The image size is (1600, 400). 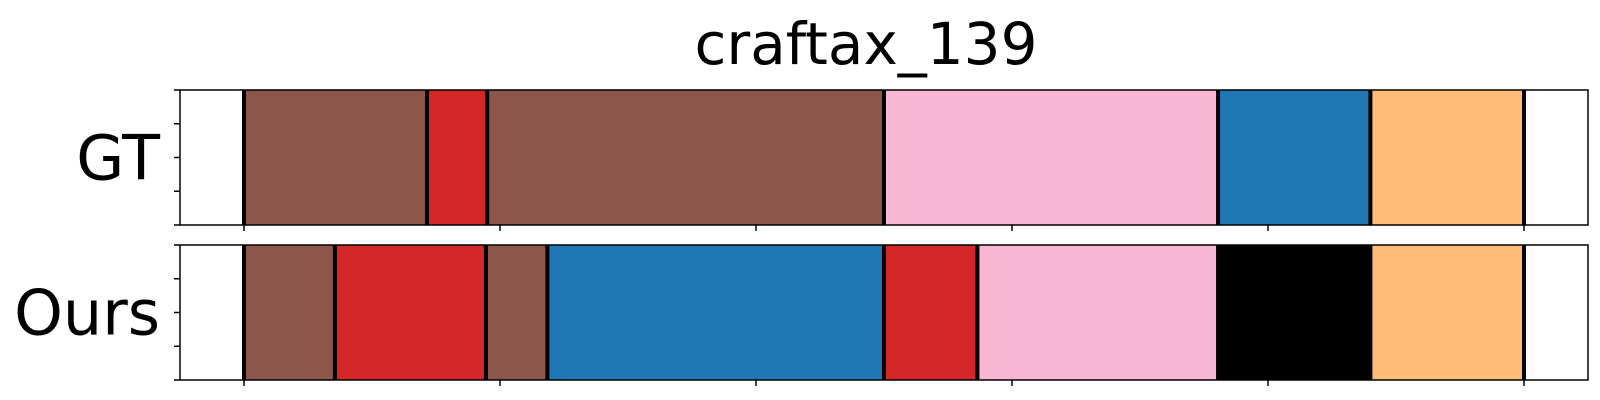 I want to click on row-label-1: Ours, so click(x=87, y=313).